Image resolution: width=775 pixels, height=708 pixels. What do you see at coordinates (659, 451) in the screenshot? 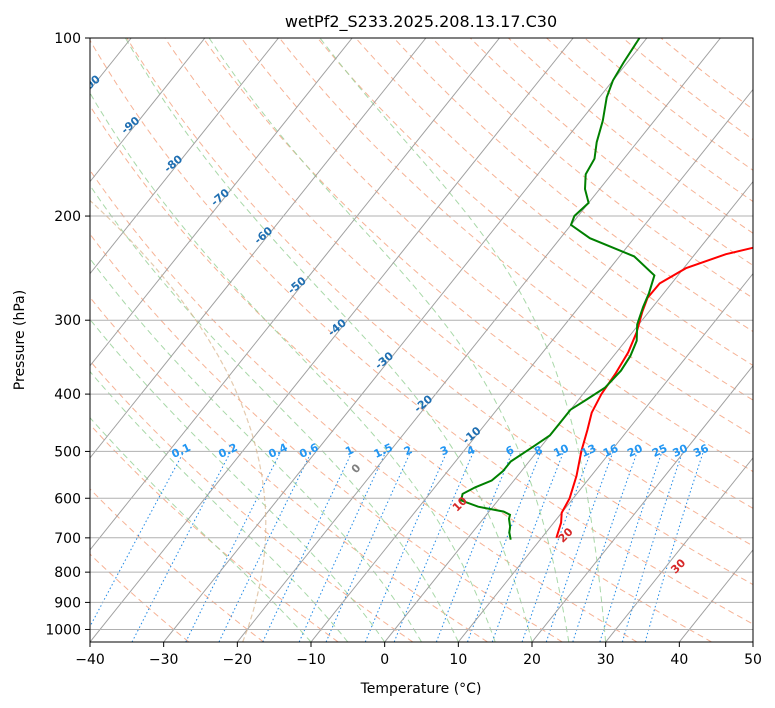
I see `mixing-ratio-label: 25` at bounding box center [659, 451].